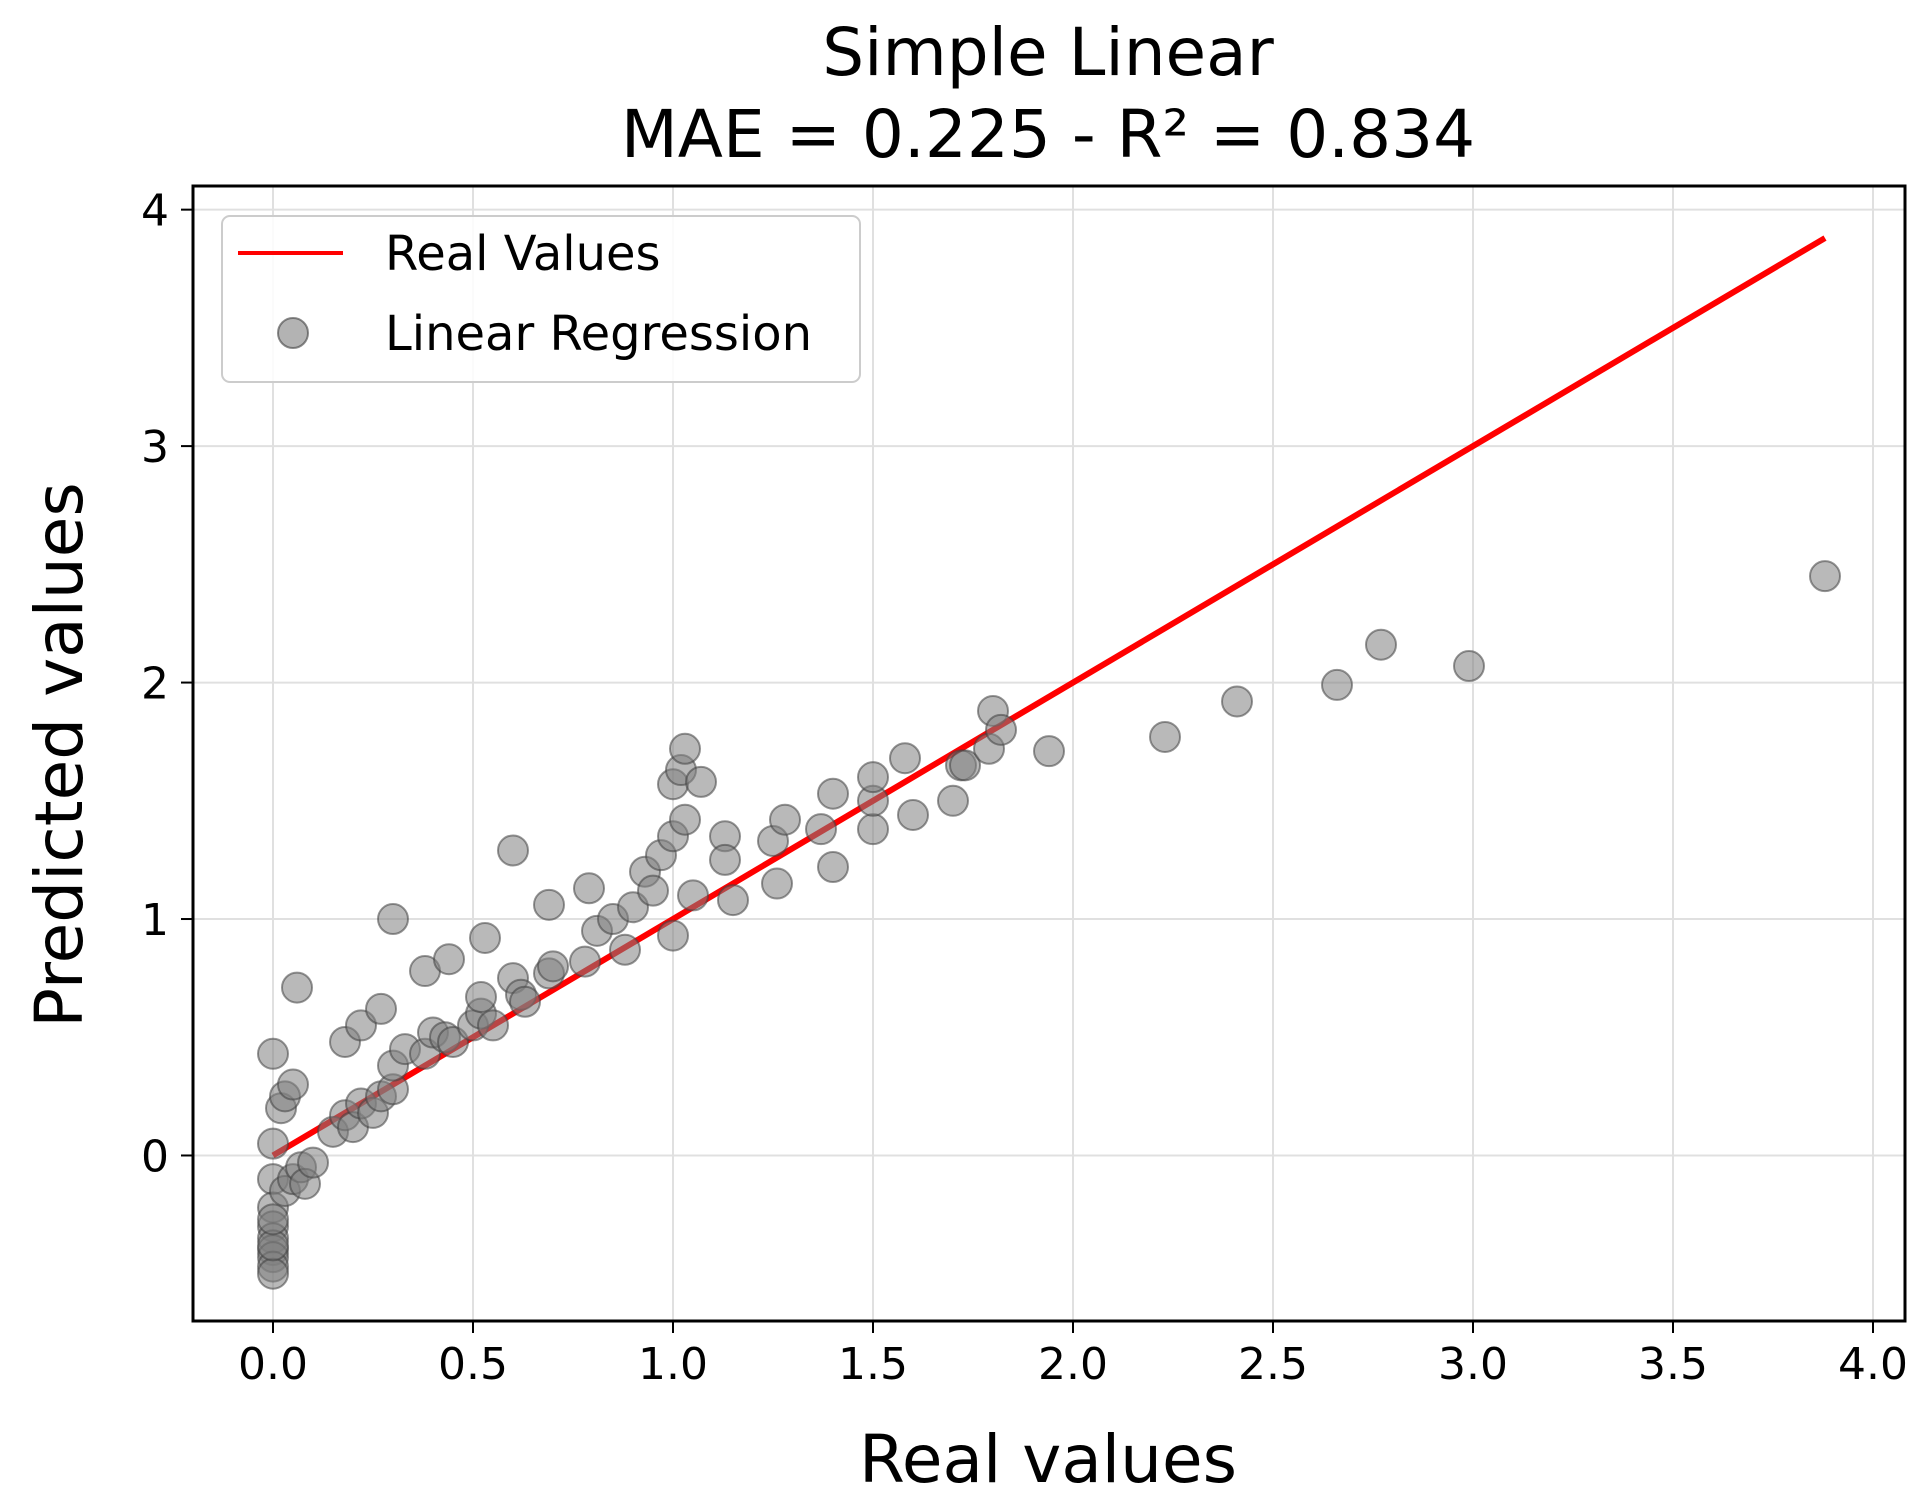 This screenshot has width=1925, height=1509. Describe the element at coordinates (155, 920) in the screenshot. I see `y-tick-label: 1` at that location.